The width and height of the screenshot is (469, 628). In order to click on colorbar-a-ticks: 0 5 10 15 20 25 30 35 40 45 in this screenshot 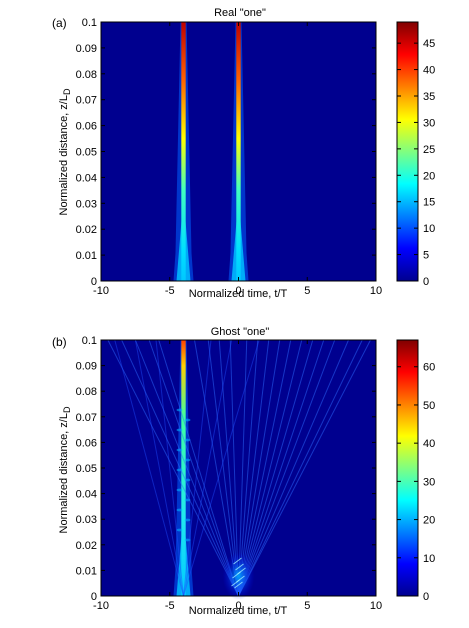, I will do `click(416, 163)`.